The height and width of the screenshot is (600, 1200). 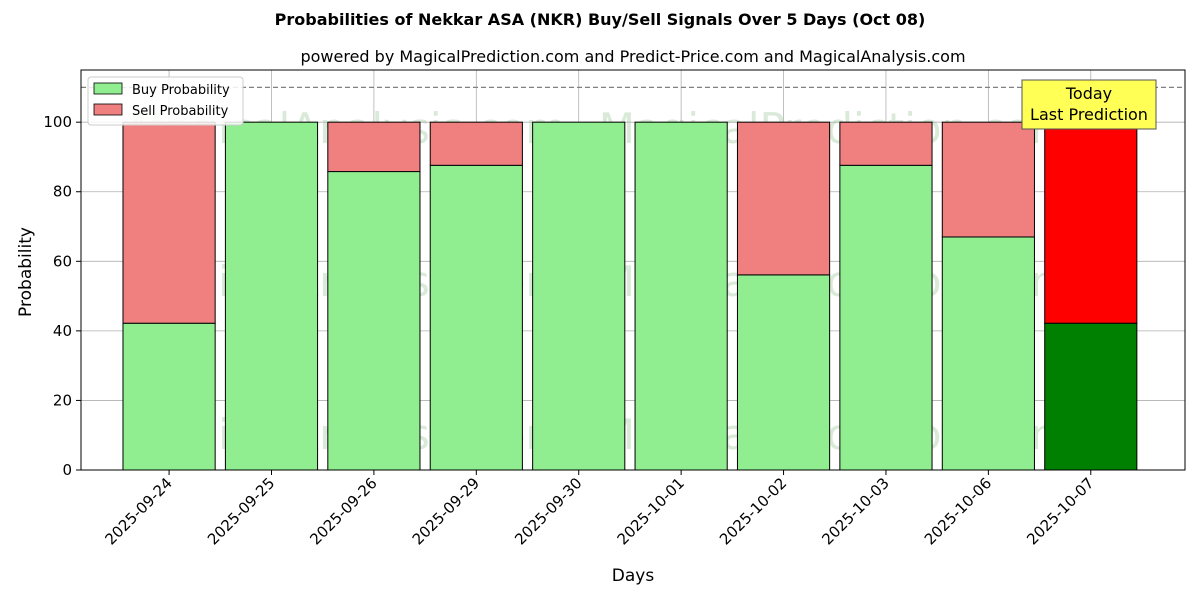 I want to click on annotation-line-2: Last Prediction, so click(x=1089, y=114).